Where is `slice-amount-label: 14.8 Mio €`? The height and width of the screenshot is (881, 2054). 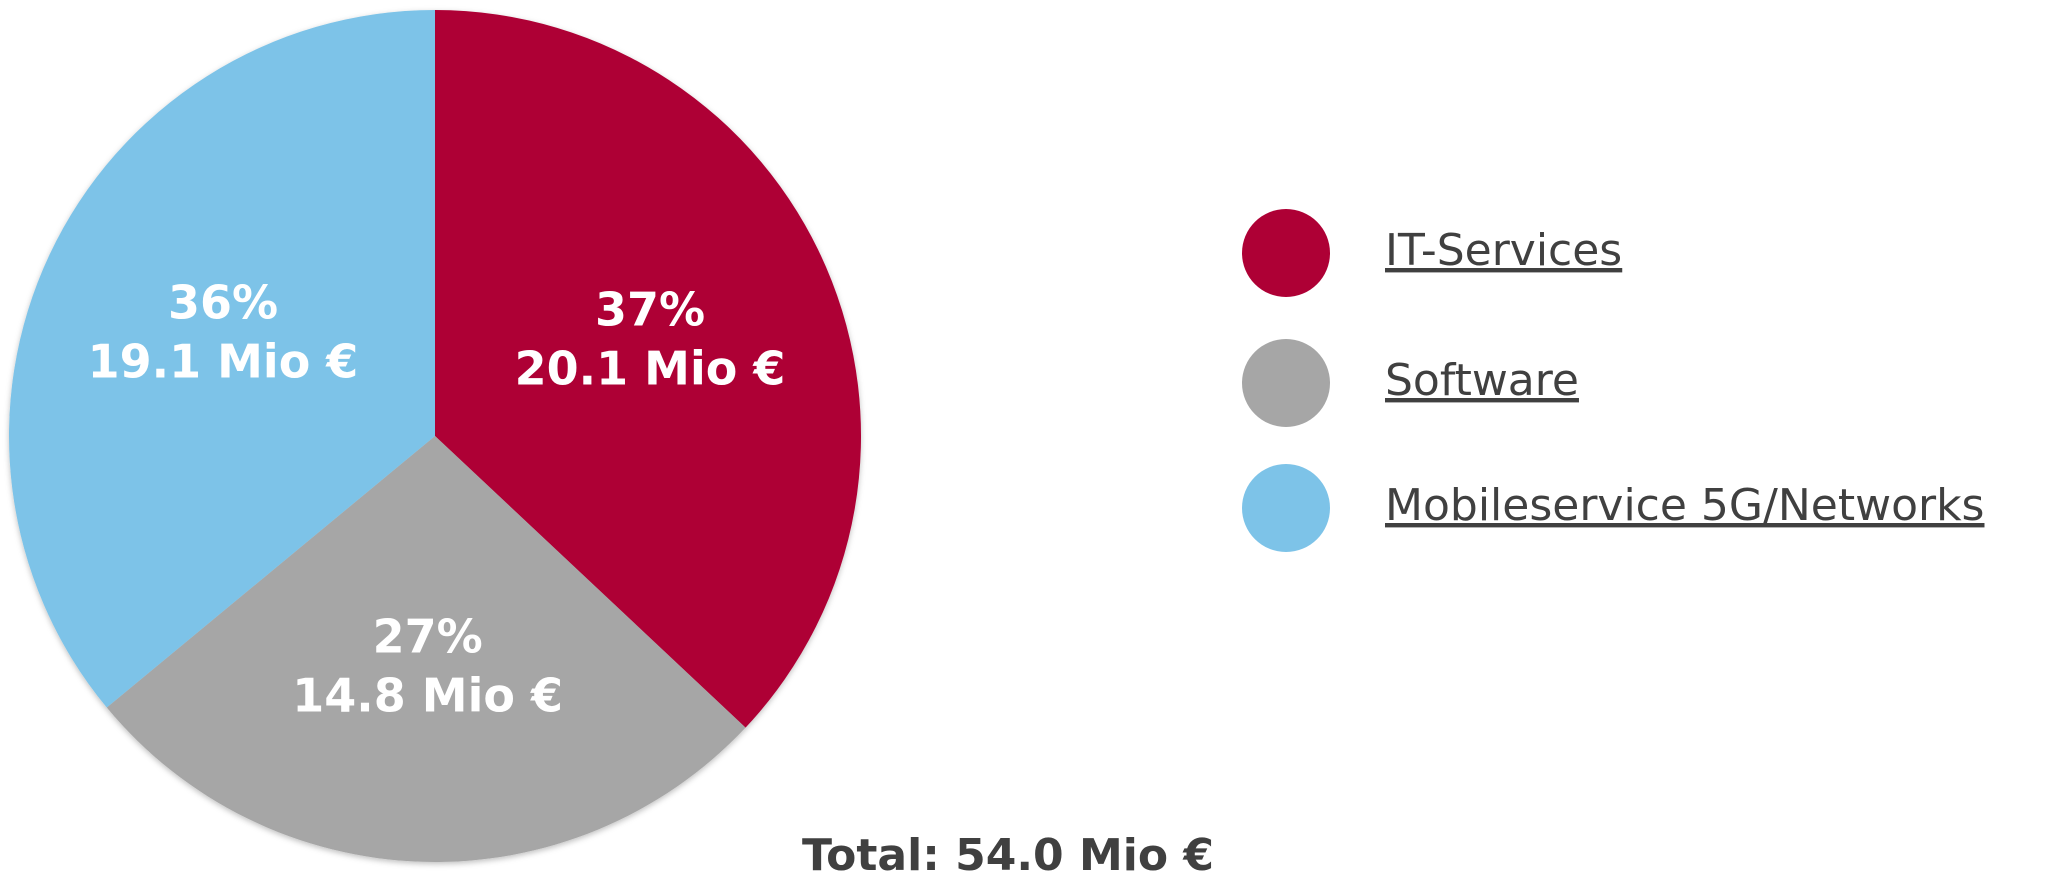
slice-amount-label: 14.8 Mio € is located at coordinates (427, 696).